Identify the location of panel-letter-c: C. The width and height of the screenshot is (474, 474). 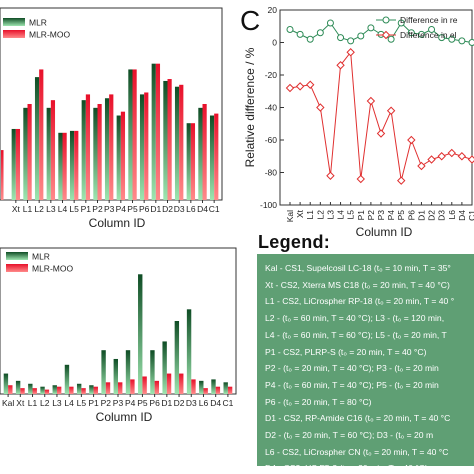
(250, 20).